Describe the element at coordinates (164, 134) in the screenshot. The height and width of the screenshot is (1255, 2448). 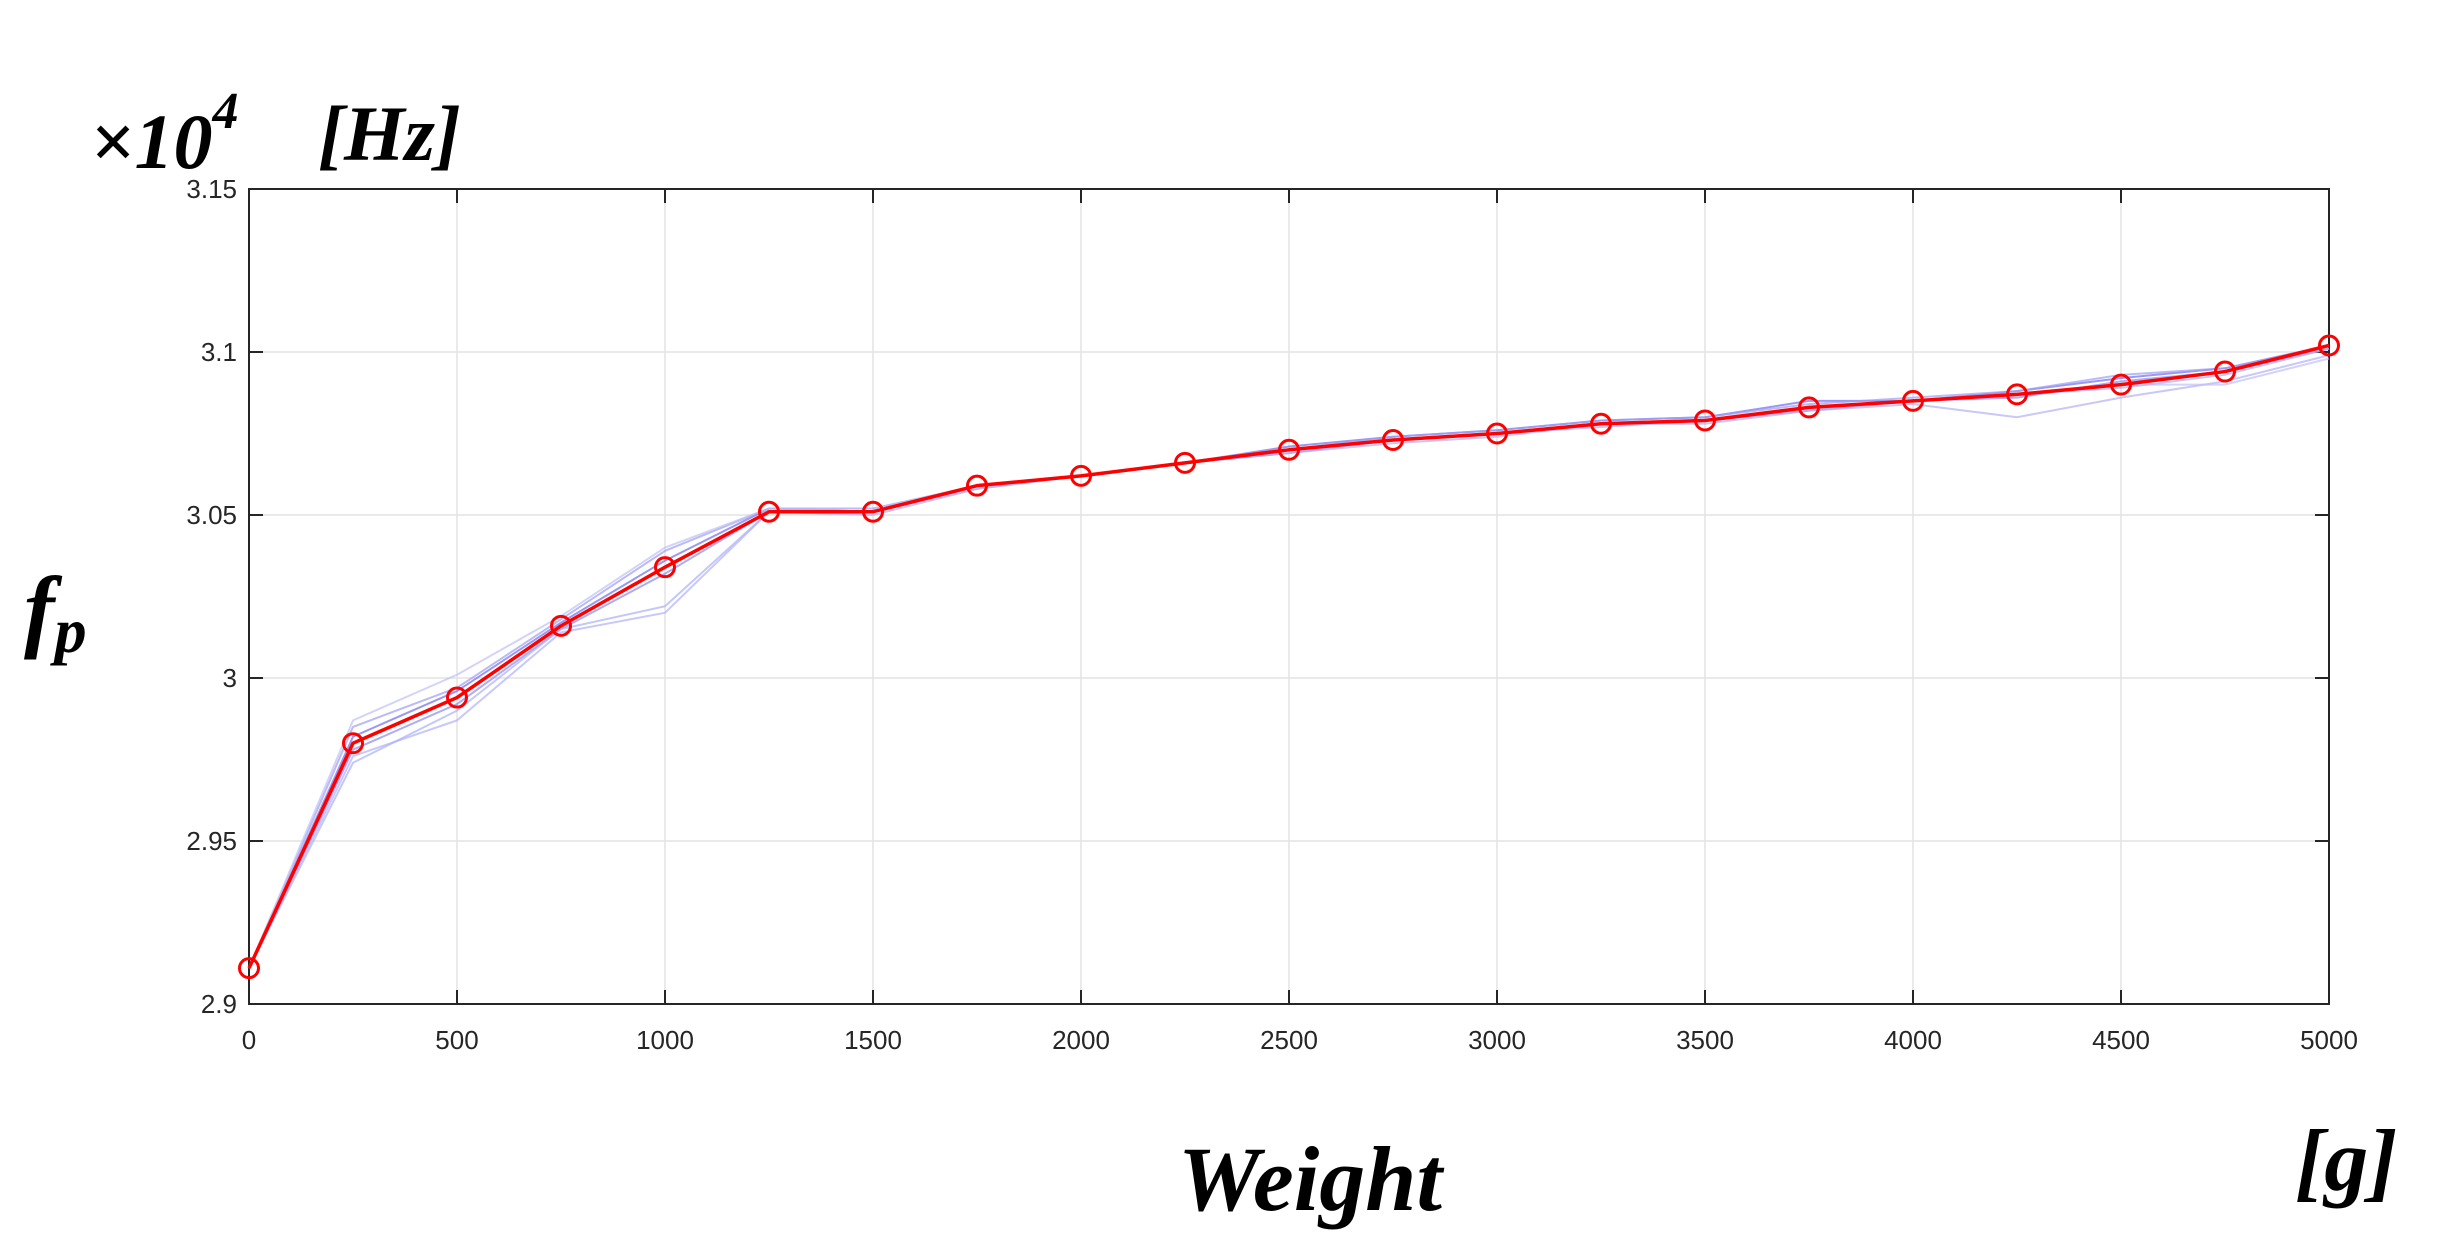
I see `y-multiplier-label: ×10⁴` at that location.